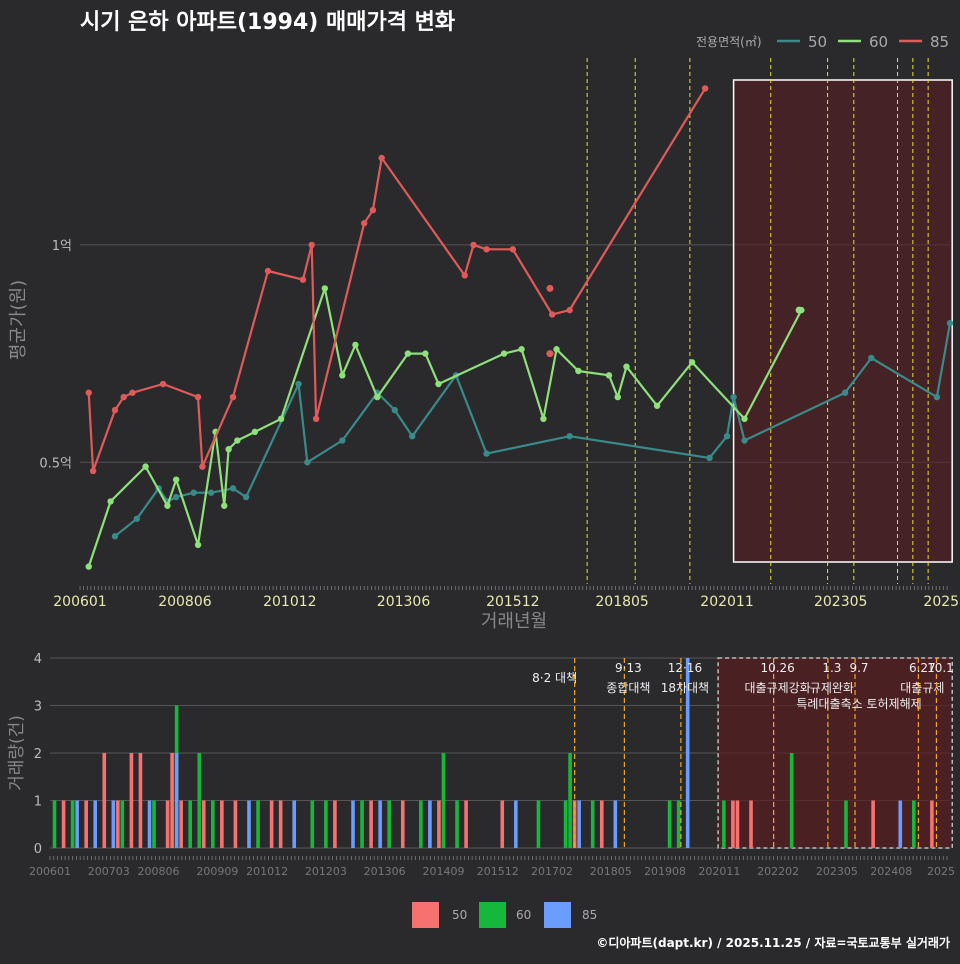  What do you see at coordinates (385, 871) in the screenshot?
I see `bottom-x-tick-label: 201306` at bounding box center [385, 871].